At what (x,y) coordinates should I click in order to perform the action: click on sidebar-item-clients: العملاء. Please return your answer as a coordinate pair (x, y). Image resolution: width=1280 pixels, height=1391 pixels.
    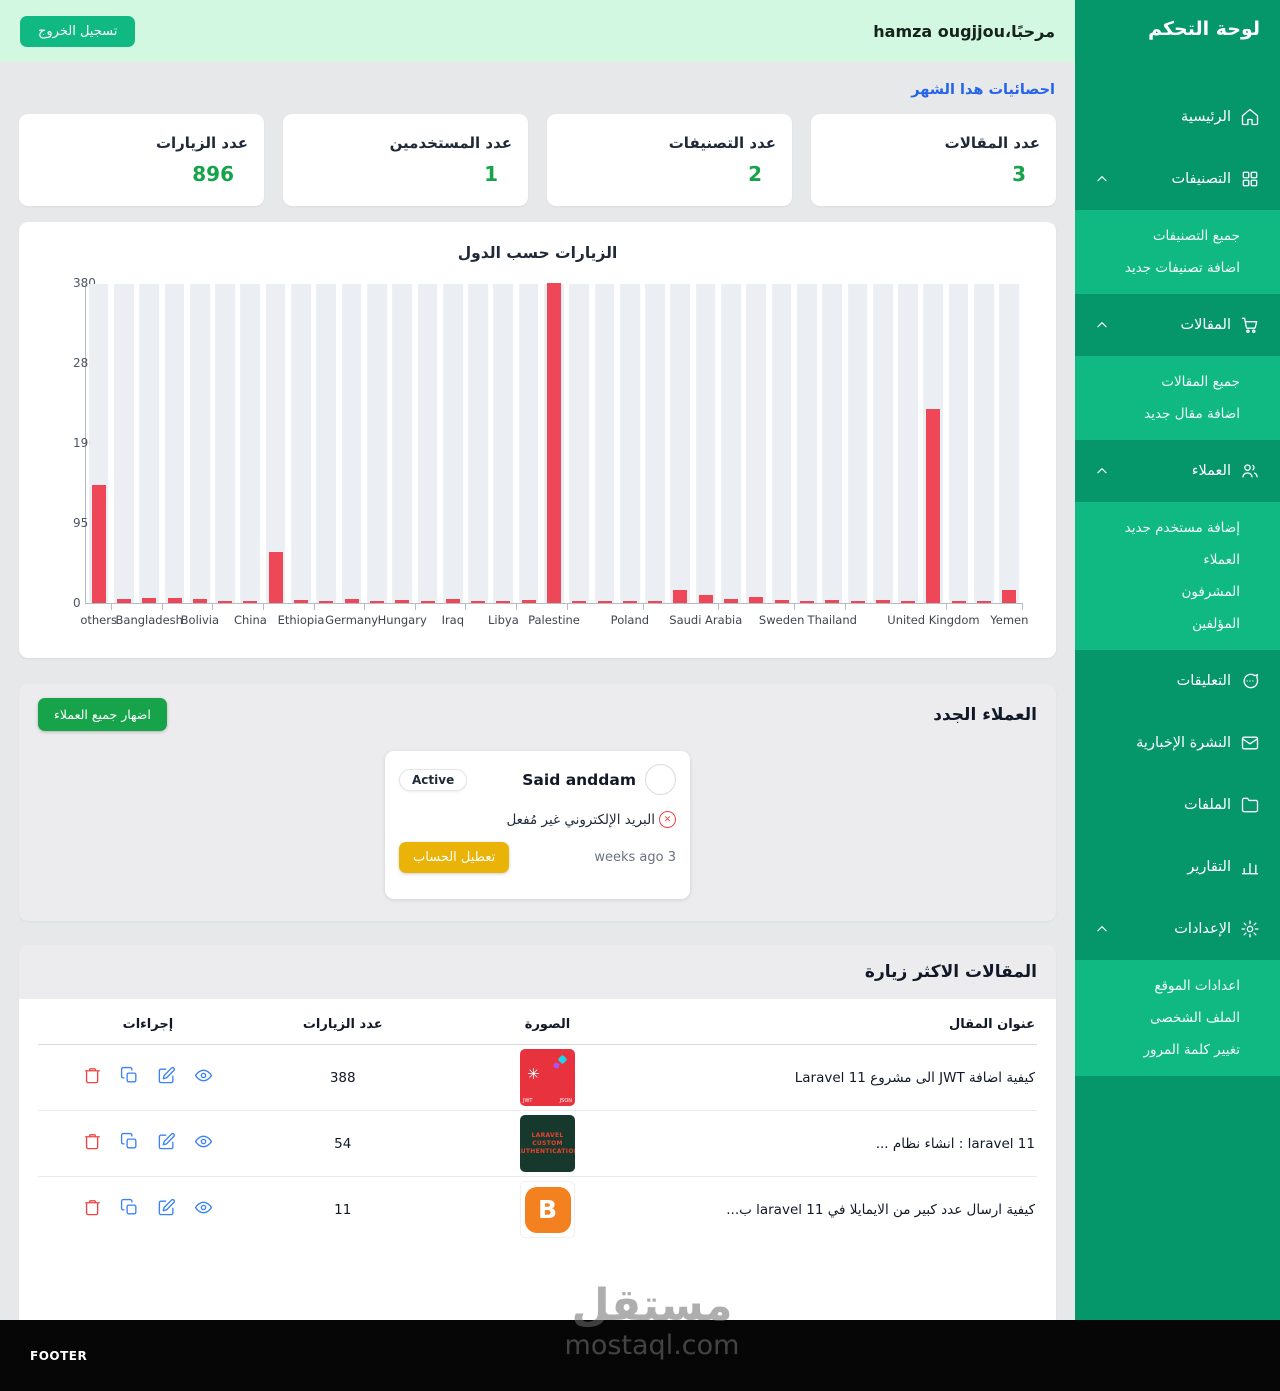
    Looking at the image, I should click on (1177, 471).